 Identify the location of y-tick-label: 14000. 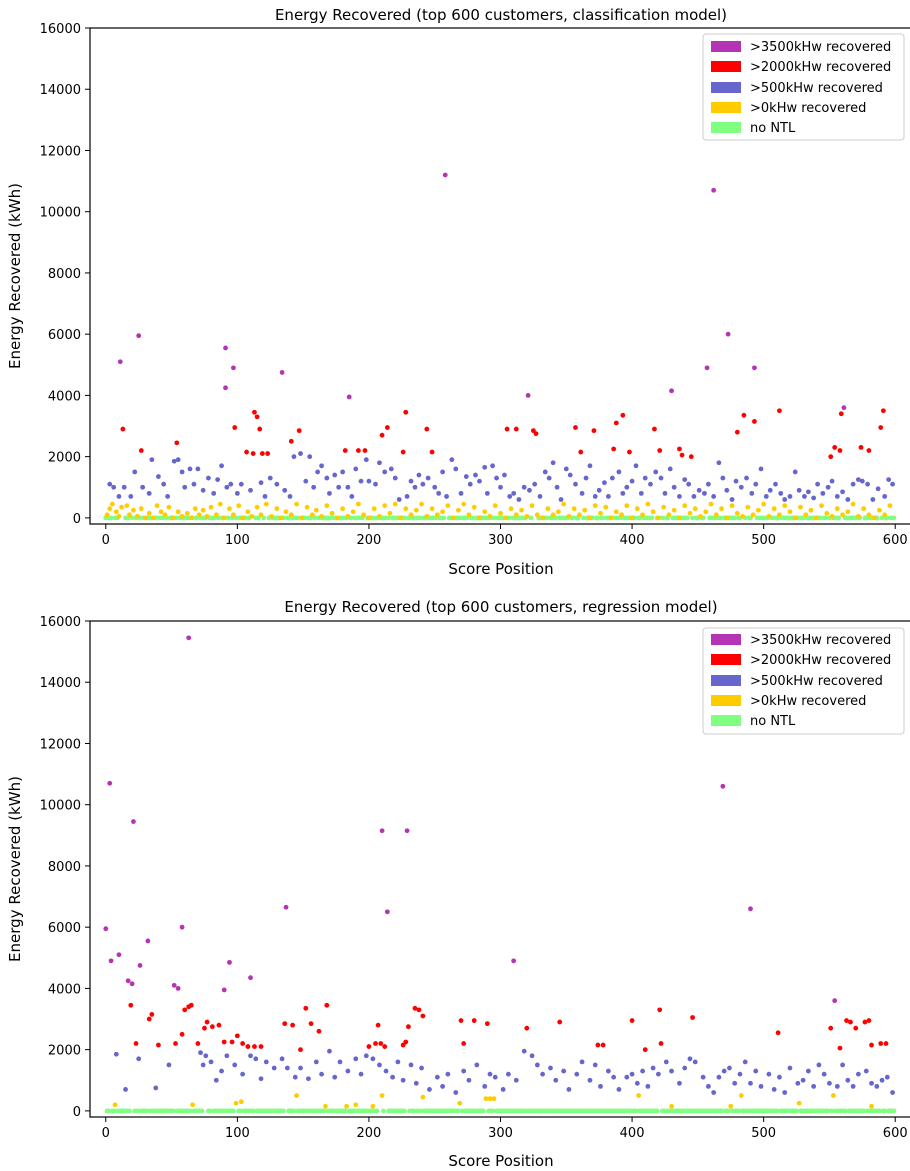
(60, 683).